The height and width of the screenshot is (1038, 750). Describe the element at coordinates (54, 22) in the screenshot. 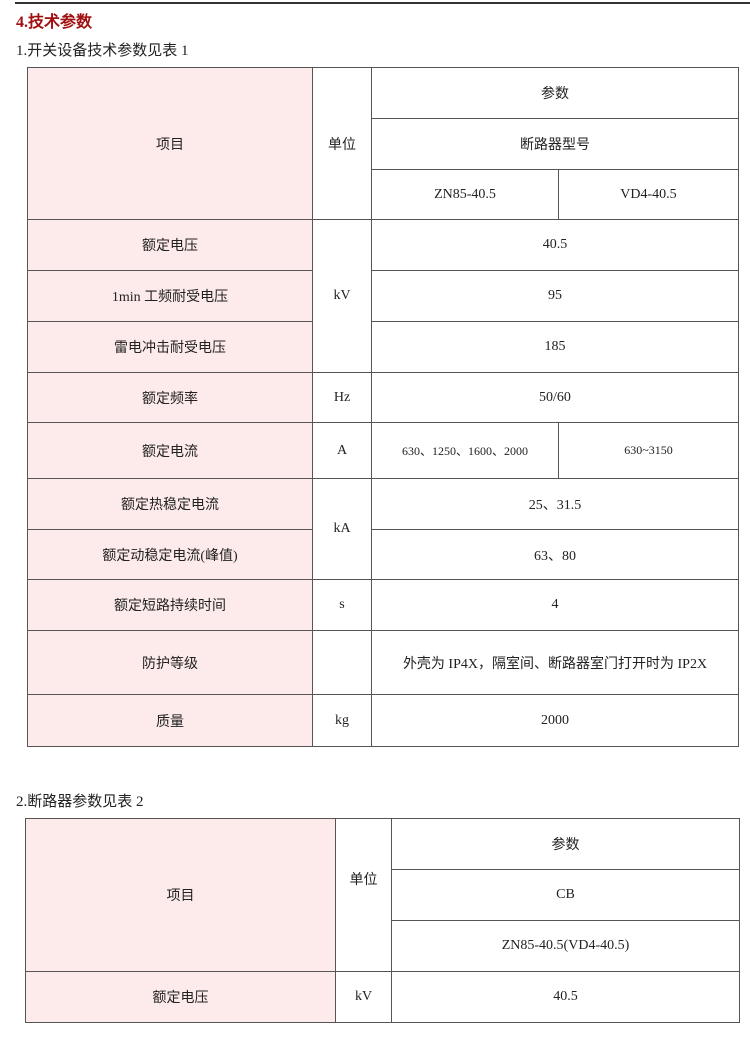

I see `section-title: 4.技术参数` at that location.